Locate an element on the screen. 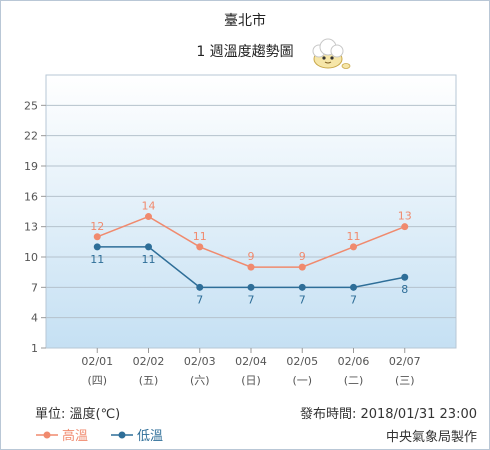 Image resolution: width=490 pixels, height=450 pixels. x-weekday-label: (一) is located at coordinates (302, 380).